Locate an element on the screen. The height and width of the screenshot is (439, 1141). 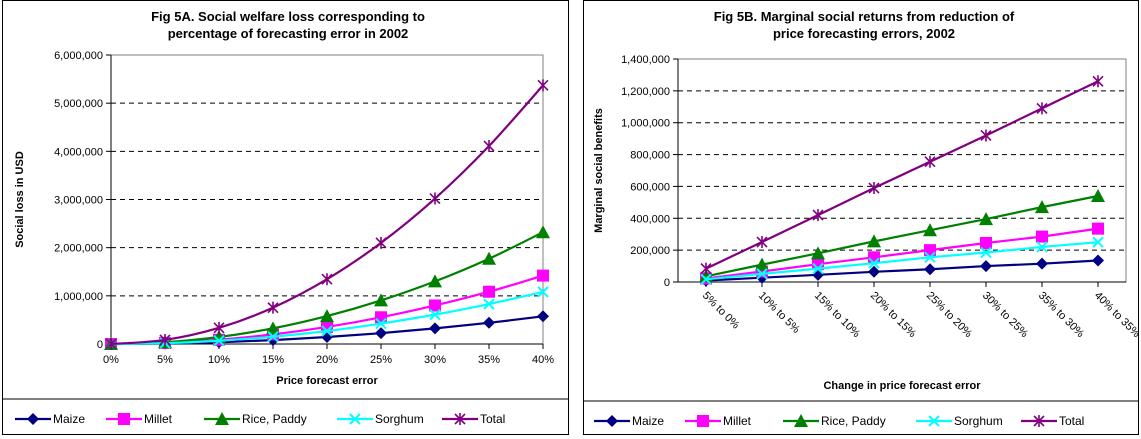
chart-b-series-line-rice-paddy is located at coordinates (902, 236).